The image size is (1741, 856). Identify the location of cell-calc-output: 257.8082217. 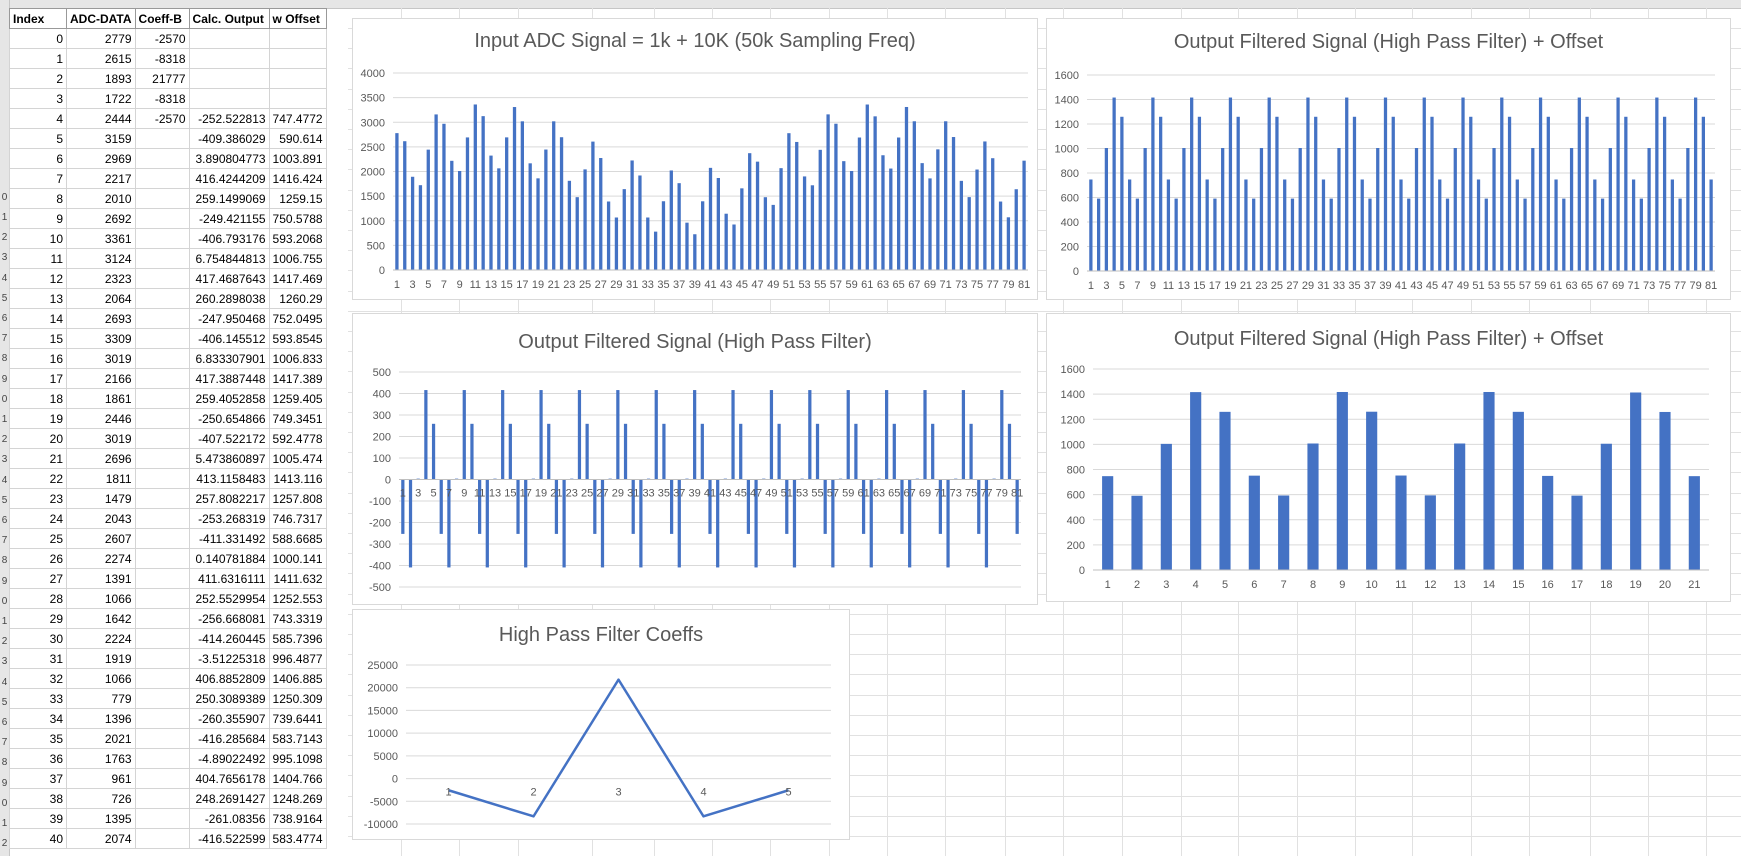
(229, 498).